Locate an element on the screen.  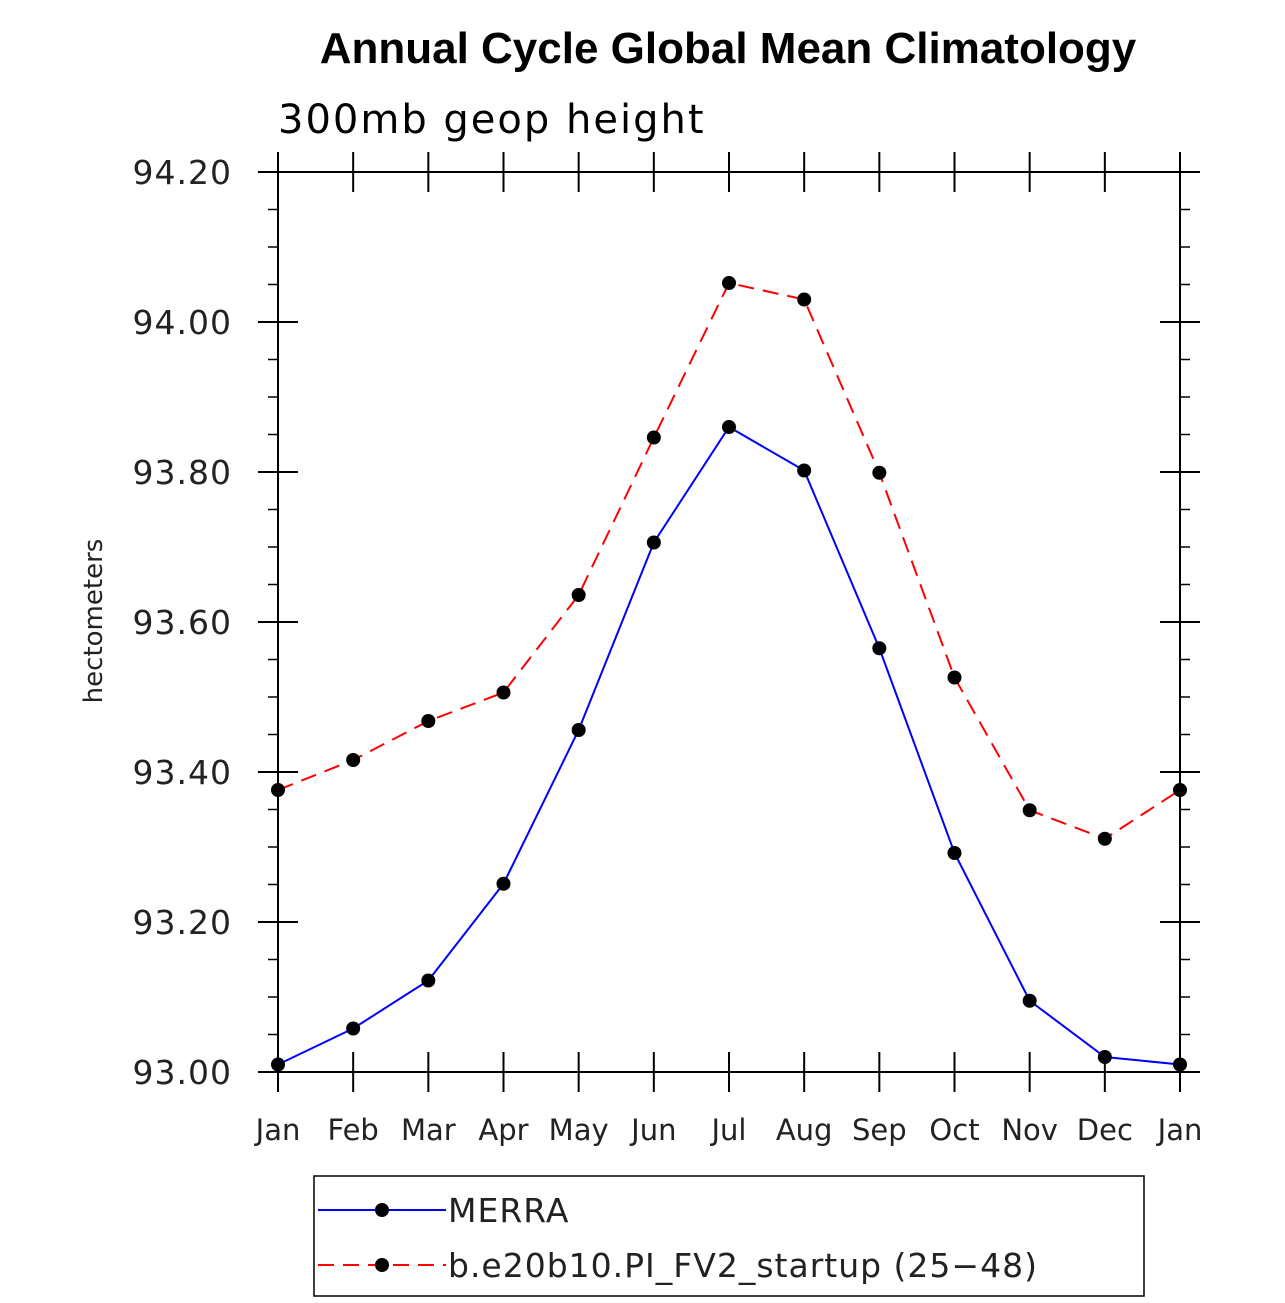
y-tick-label: 94.00 is located at coordinates (182, 322).